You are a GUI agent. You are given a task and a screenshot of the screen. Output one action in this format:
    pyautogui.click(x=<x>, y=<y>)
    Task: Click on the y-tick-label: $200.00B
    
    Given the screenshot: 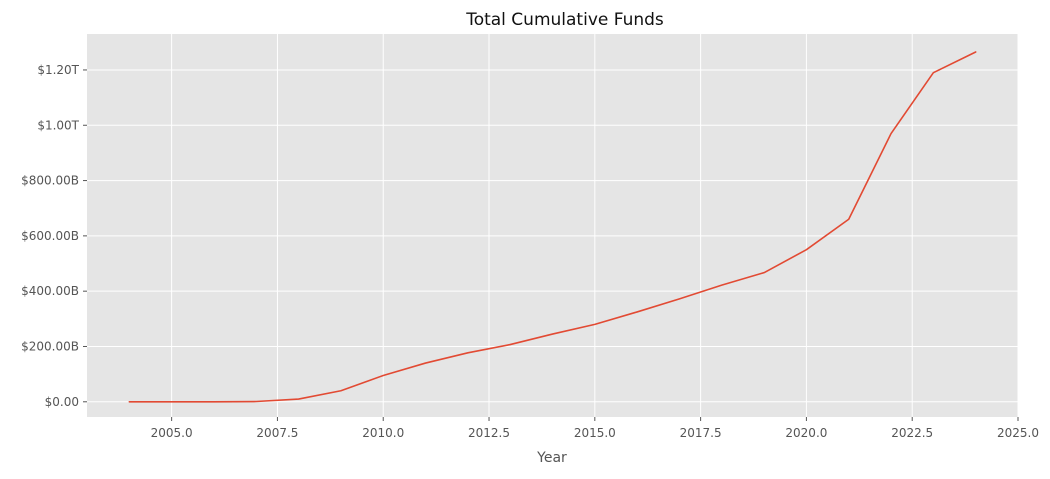 What is the action you would take?
    pyautogui.click(x=50, y=346)
    